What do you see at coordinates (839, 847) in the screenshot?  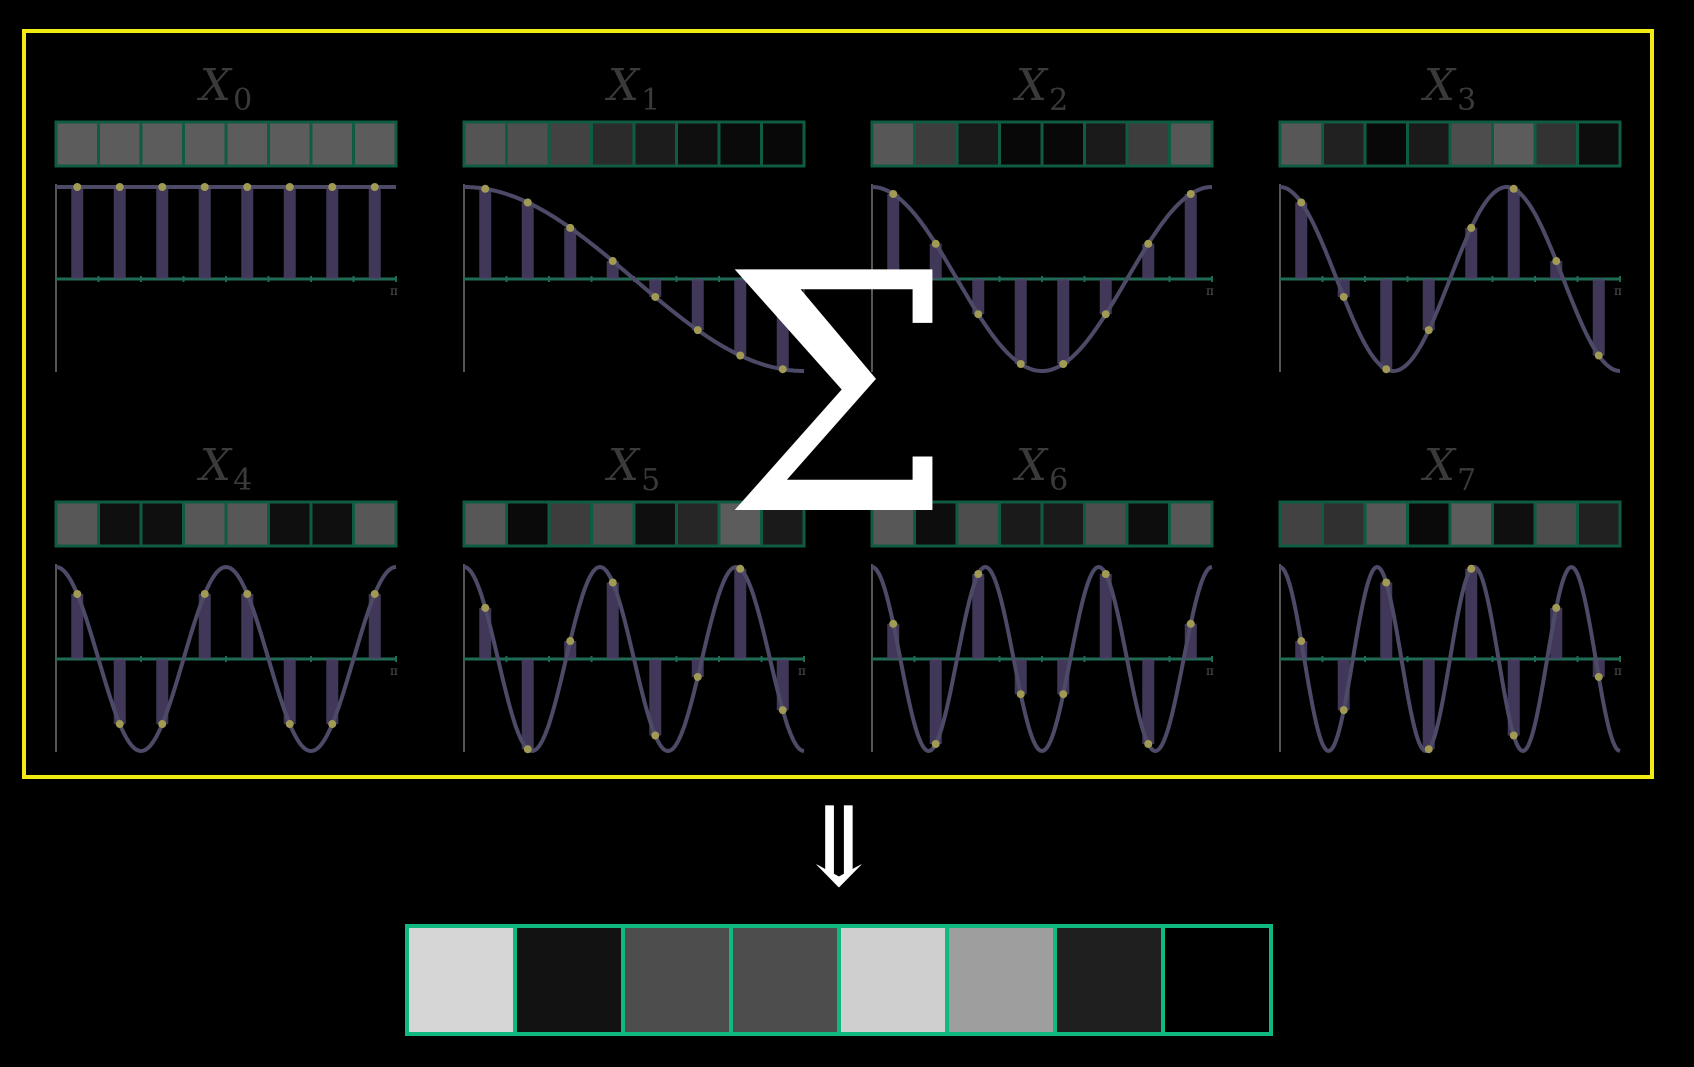 I see `down-arrow: ⇓` at bounding box center [839, 847].